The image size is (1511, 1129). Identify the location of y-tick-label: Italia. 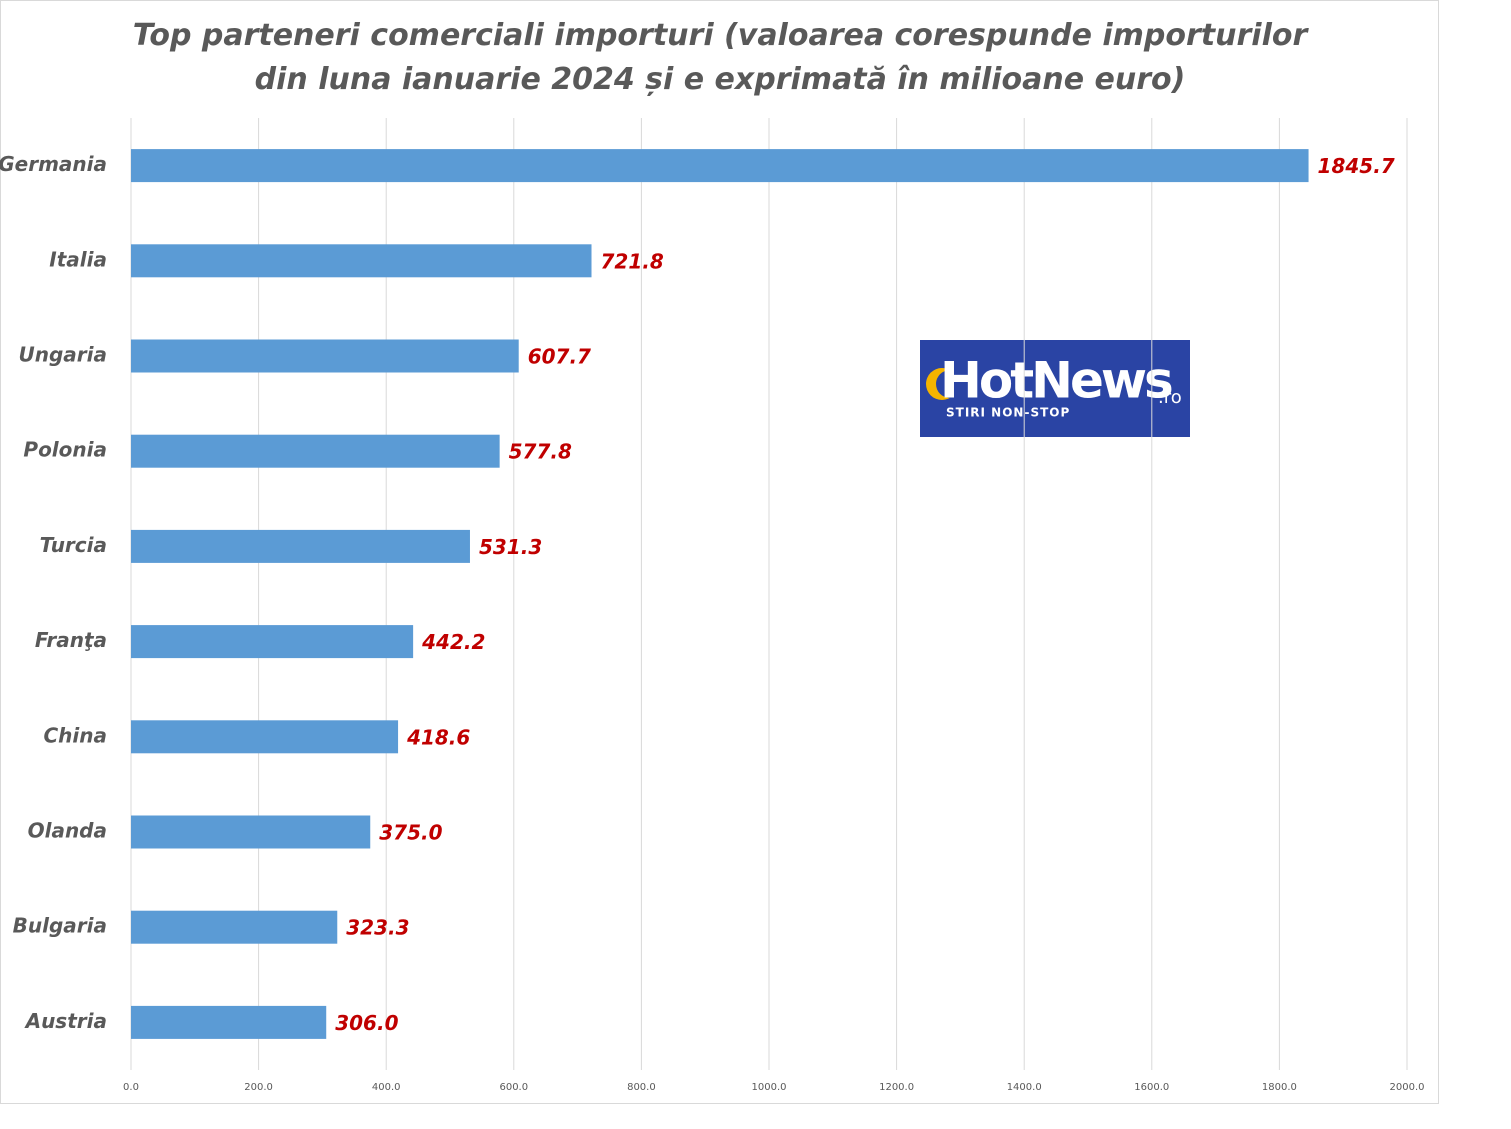
(78, 259).